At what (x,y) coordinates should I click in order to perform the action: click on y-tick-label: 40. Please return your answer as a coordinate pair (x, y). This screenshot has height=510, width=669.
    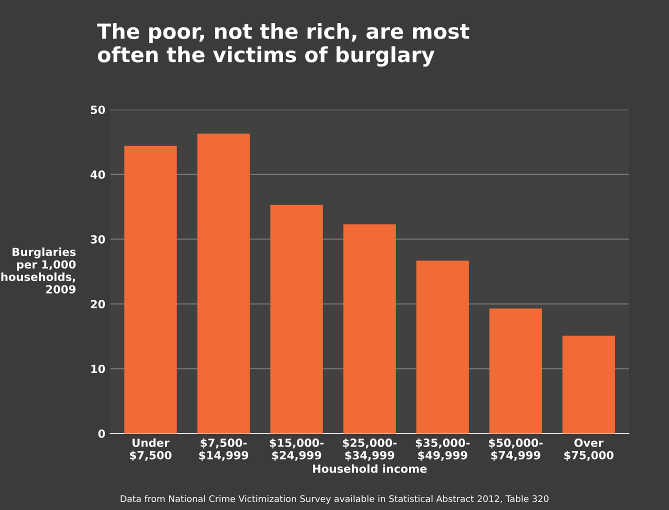
    Looking at the image, I should click on (97, 174).